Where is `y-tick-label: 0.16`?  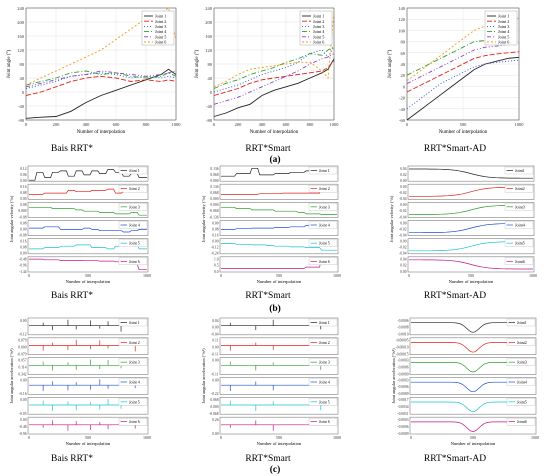 y-tick-label: 0.16 is located at coordinates (23, 187).